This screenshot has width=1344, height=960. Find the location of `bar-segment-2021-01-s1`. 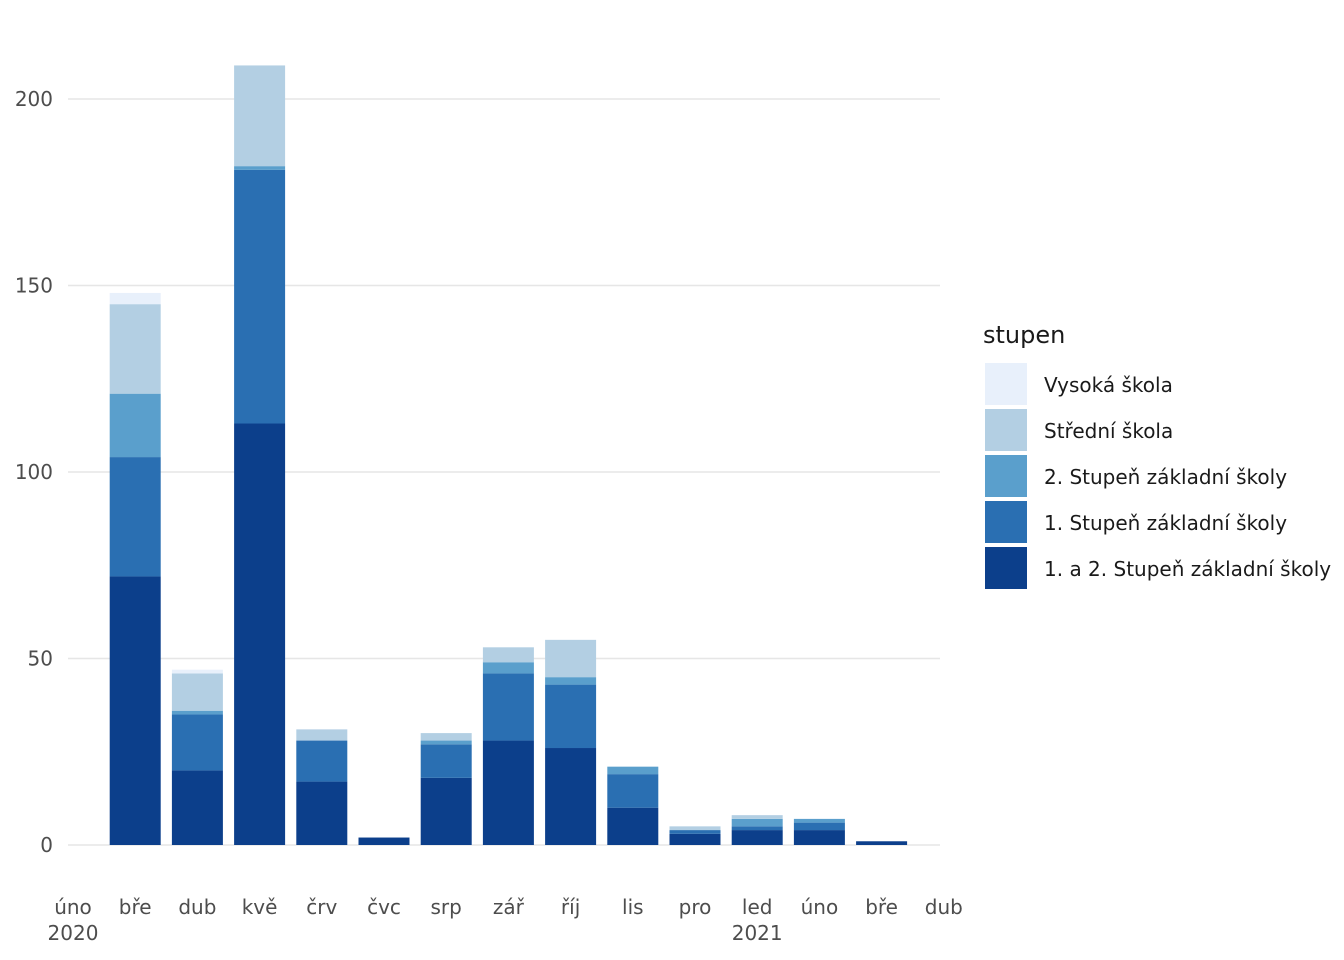

bar-segment-2021-01-s1 is located at coordinates (757, 828).